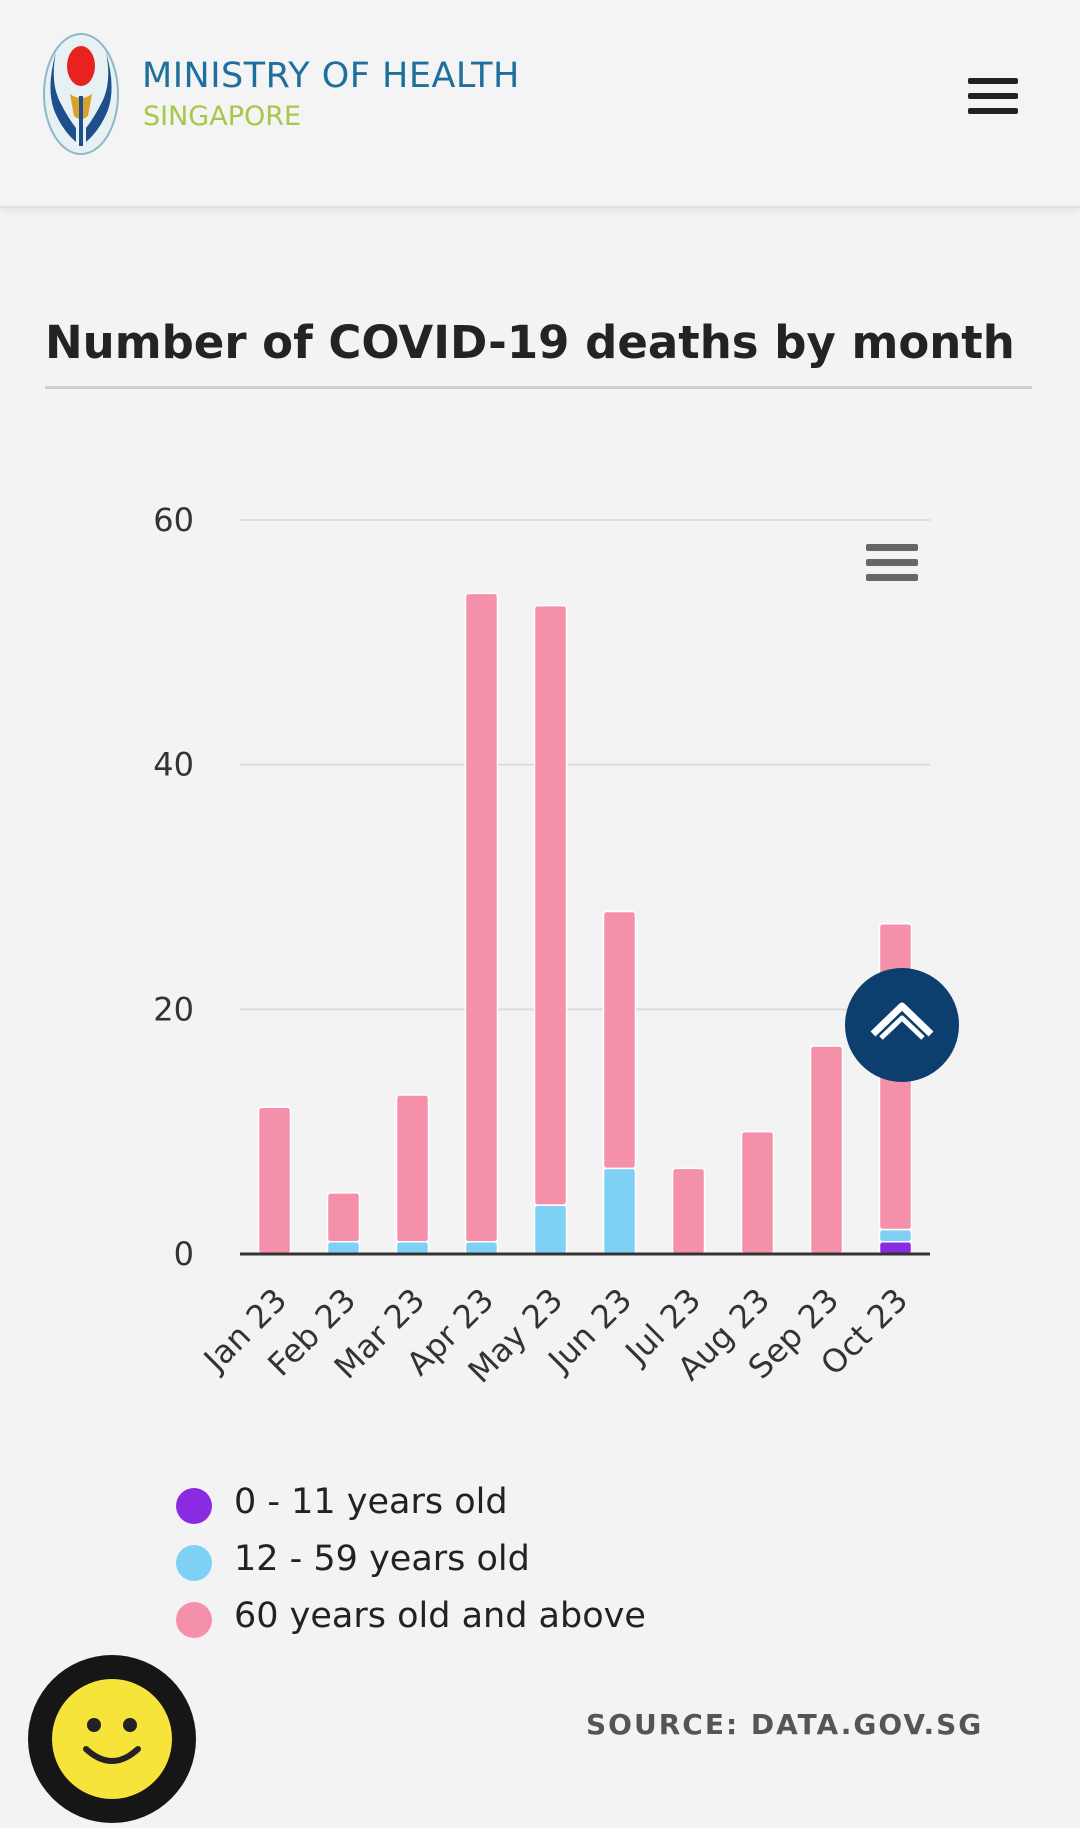 The image size is (1080, 1828). What do you see at coordinates (540, 104) in the screenshot?
I see `site-header: MINISTRY OF HEALTH SINGAPORE` at bounding box center [540, 104].